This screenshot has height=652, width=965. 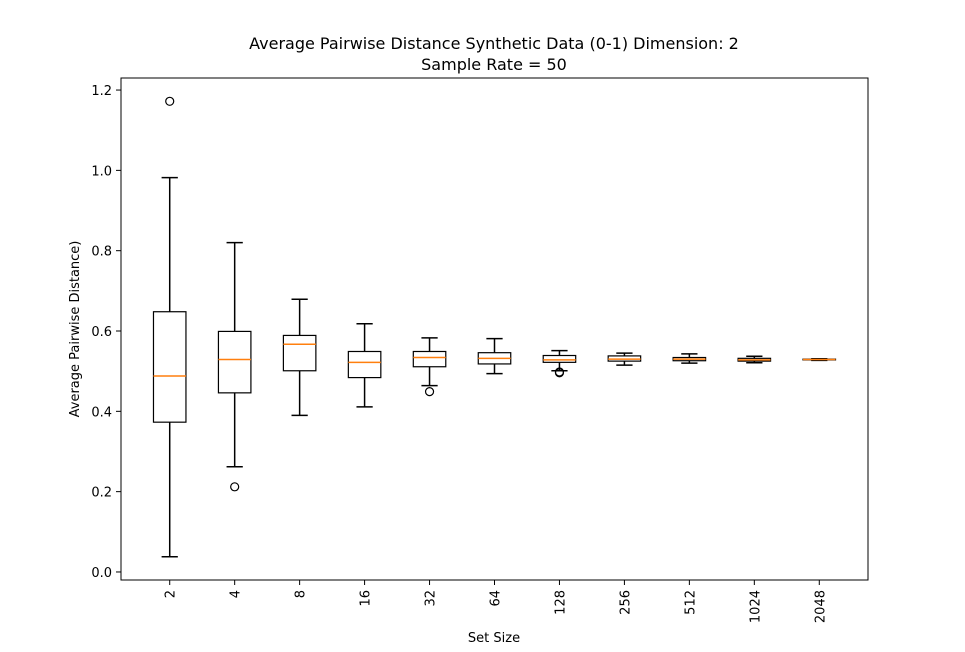 What do you see at coordinates (171, 594) in the screenshot?
I see `x-tick-label: 2` at bounding box center [171, 594].